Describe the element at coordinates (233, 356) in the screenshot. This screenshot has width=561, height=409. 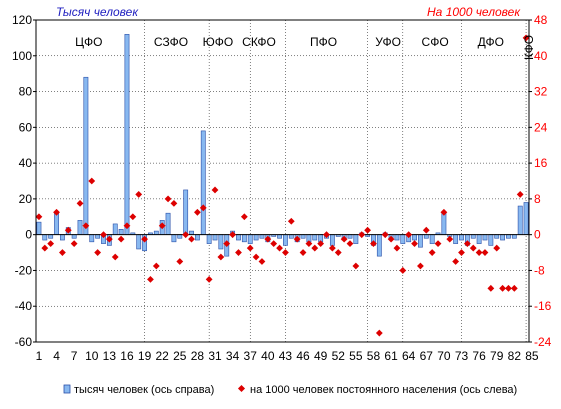
I see `x-tick-label: 34` at that location.